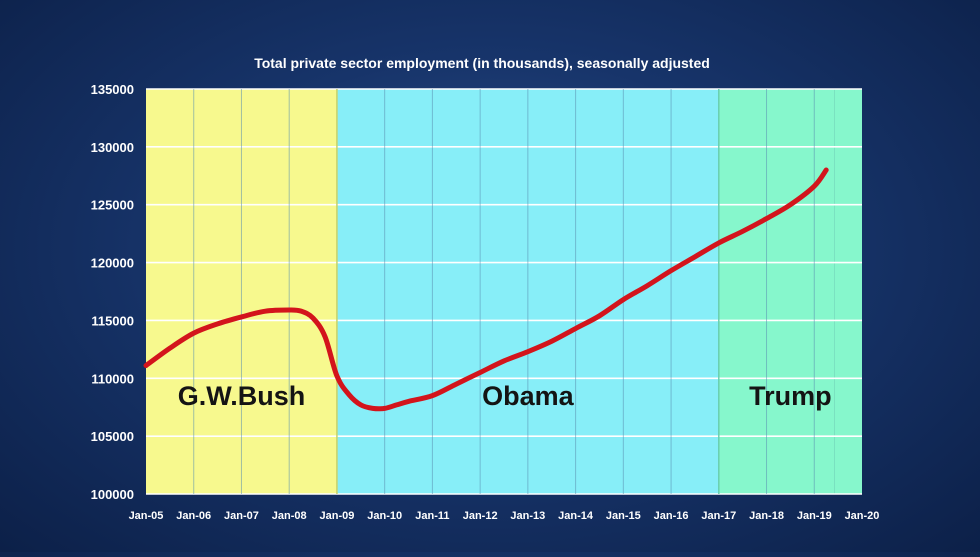 This screenshot has width=980, height=557. I want to click on y-tick-label: 120000, so click(112, 263).